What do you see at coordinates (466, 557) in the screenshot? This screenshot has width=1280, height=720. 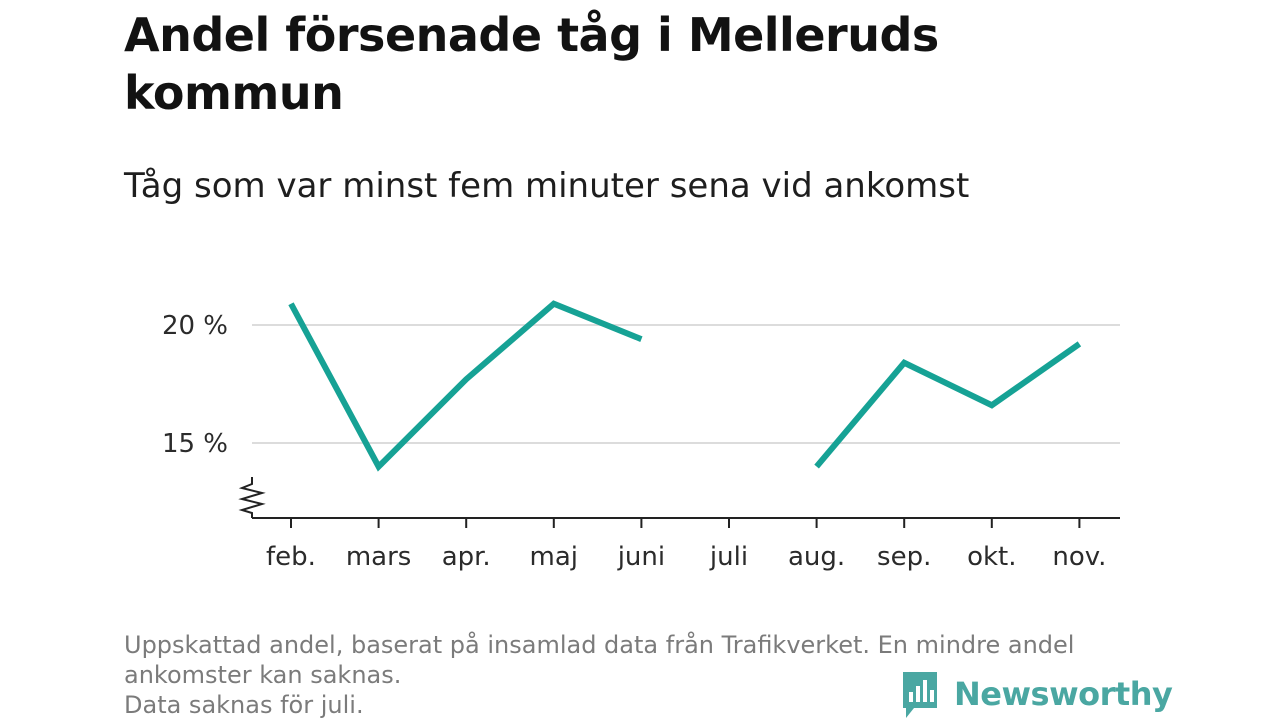 I see `x-tick-label: apr.` at bounding box center [466, 557].